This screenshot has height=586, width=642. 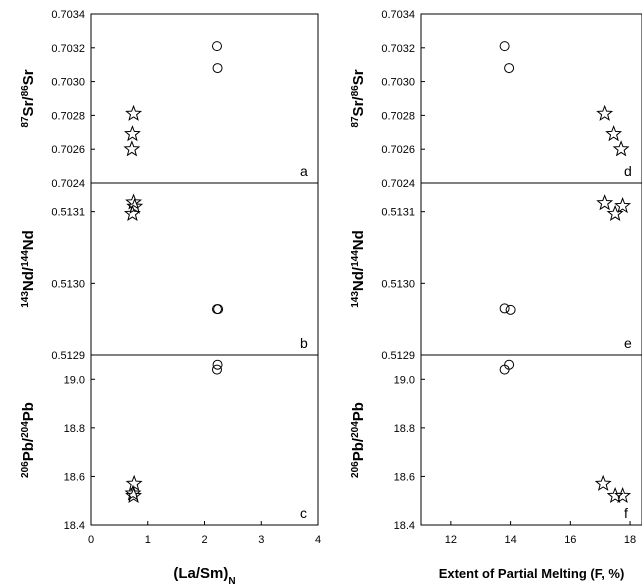 What do you see at coordinates (626, 513) in the screenshot?
I see `panel-letter: f` at bounding box center [626, 513].